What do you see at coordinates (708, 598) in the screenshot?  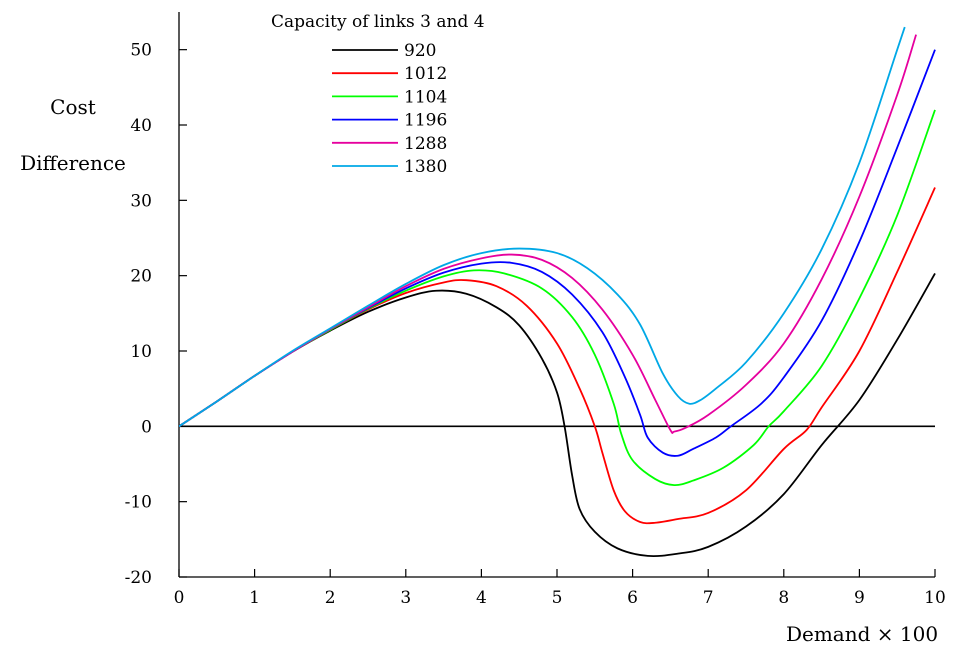 I see `x-tick-label: 7` at bounding box center [708, 598].